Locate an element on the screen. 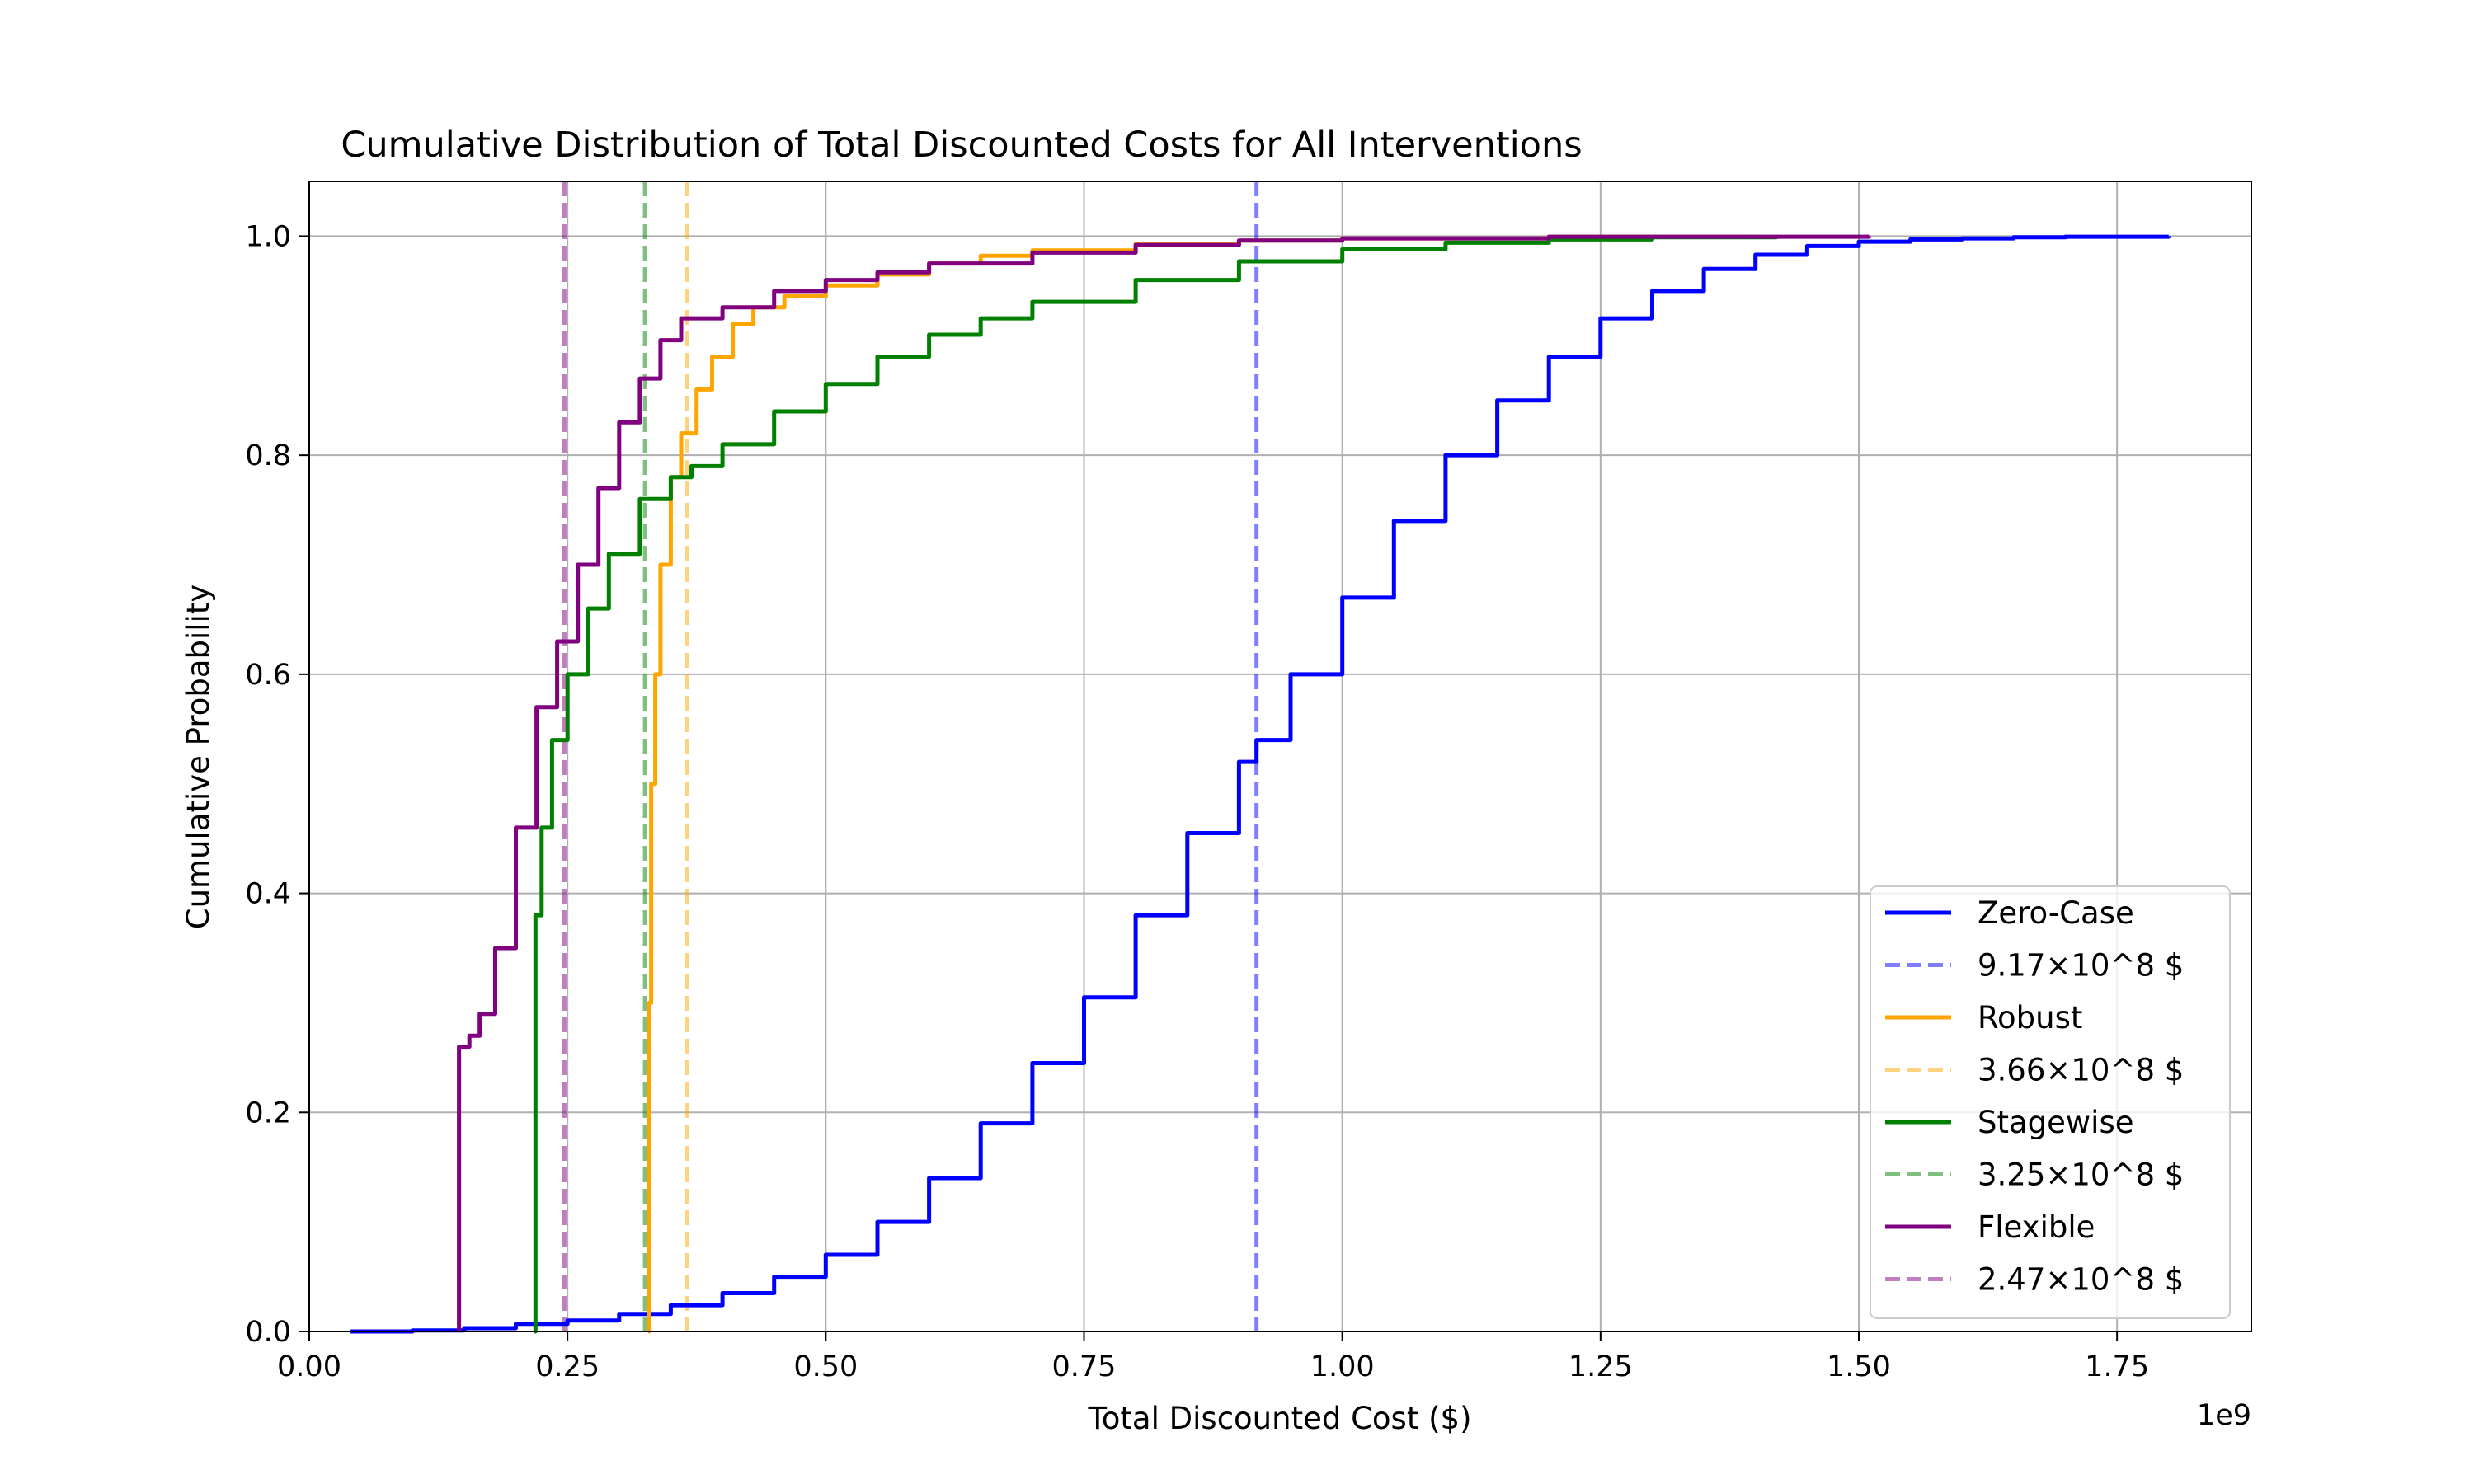 Image resolution: width=2474 pixels, height=1484 pixels. y-tick-label: 0.6 is located at coordinates (268, 675).